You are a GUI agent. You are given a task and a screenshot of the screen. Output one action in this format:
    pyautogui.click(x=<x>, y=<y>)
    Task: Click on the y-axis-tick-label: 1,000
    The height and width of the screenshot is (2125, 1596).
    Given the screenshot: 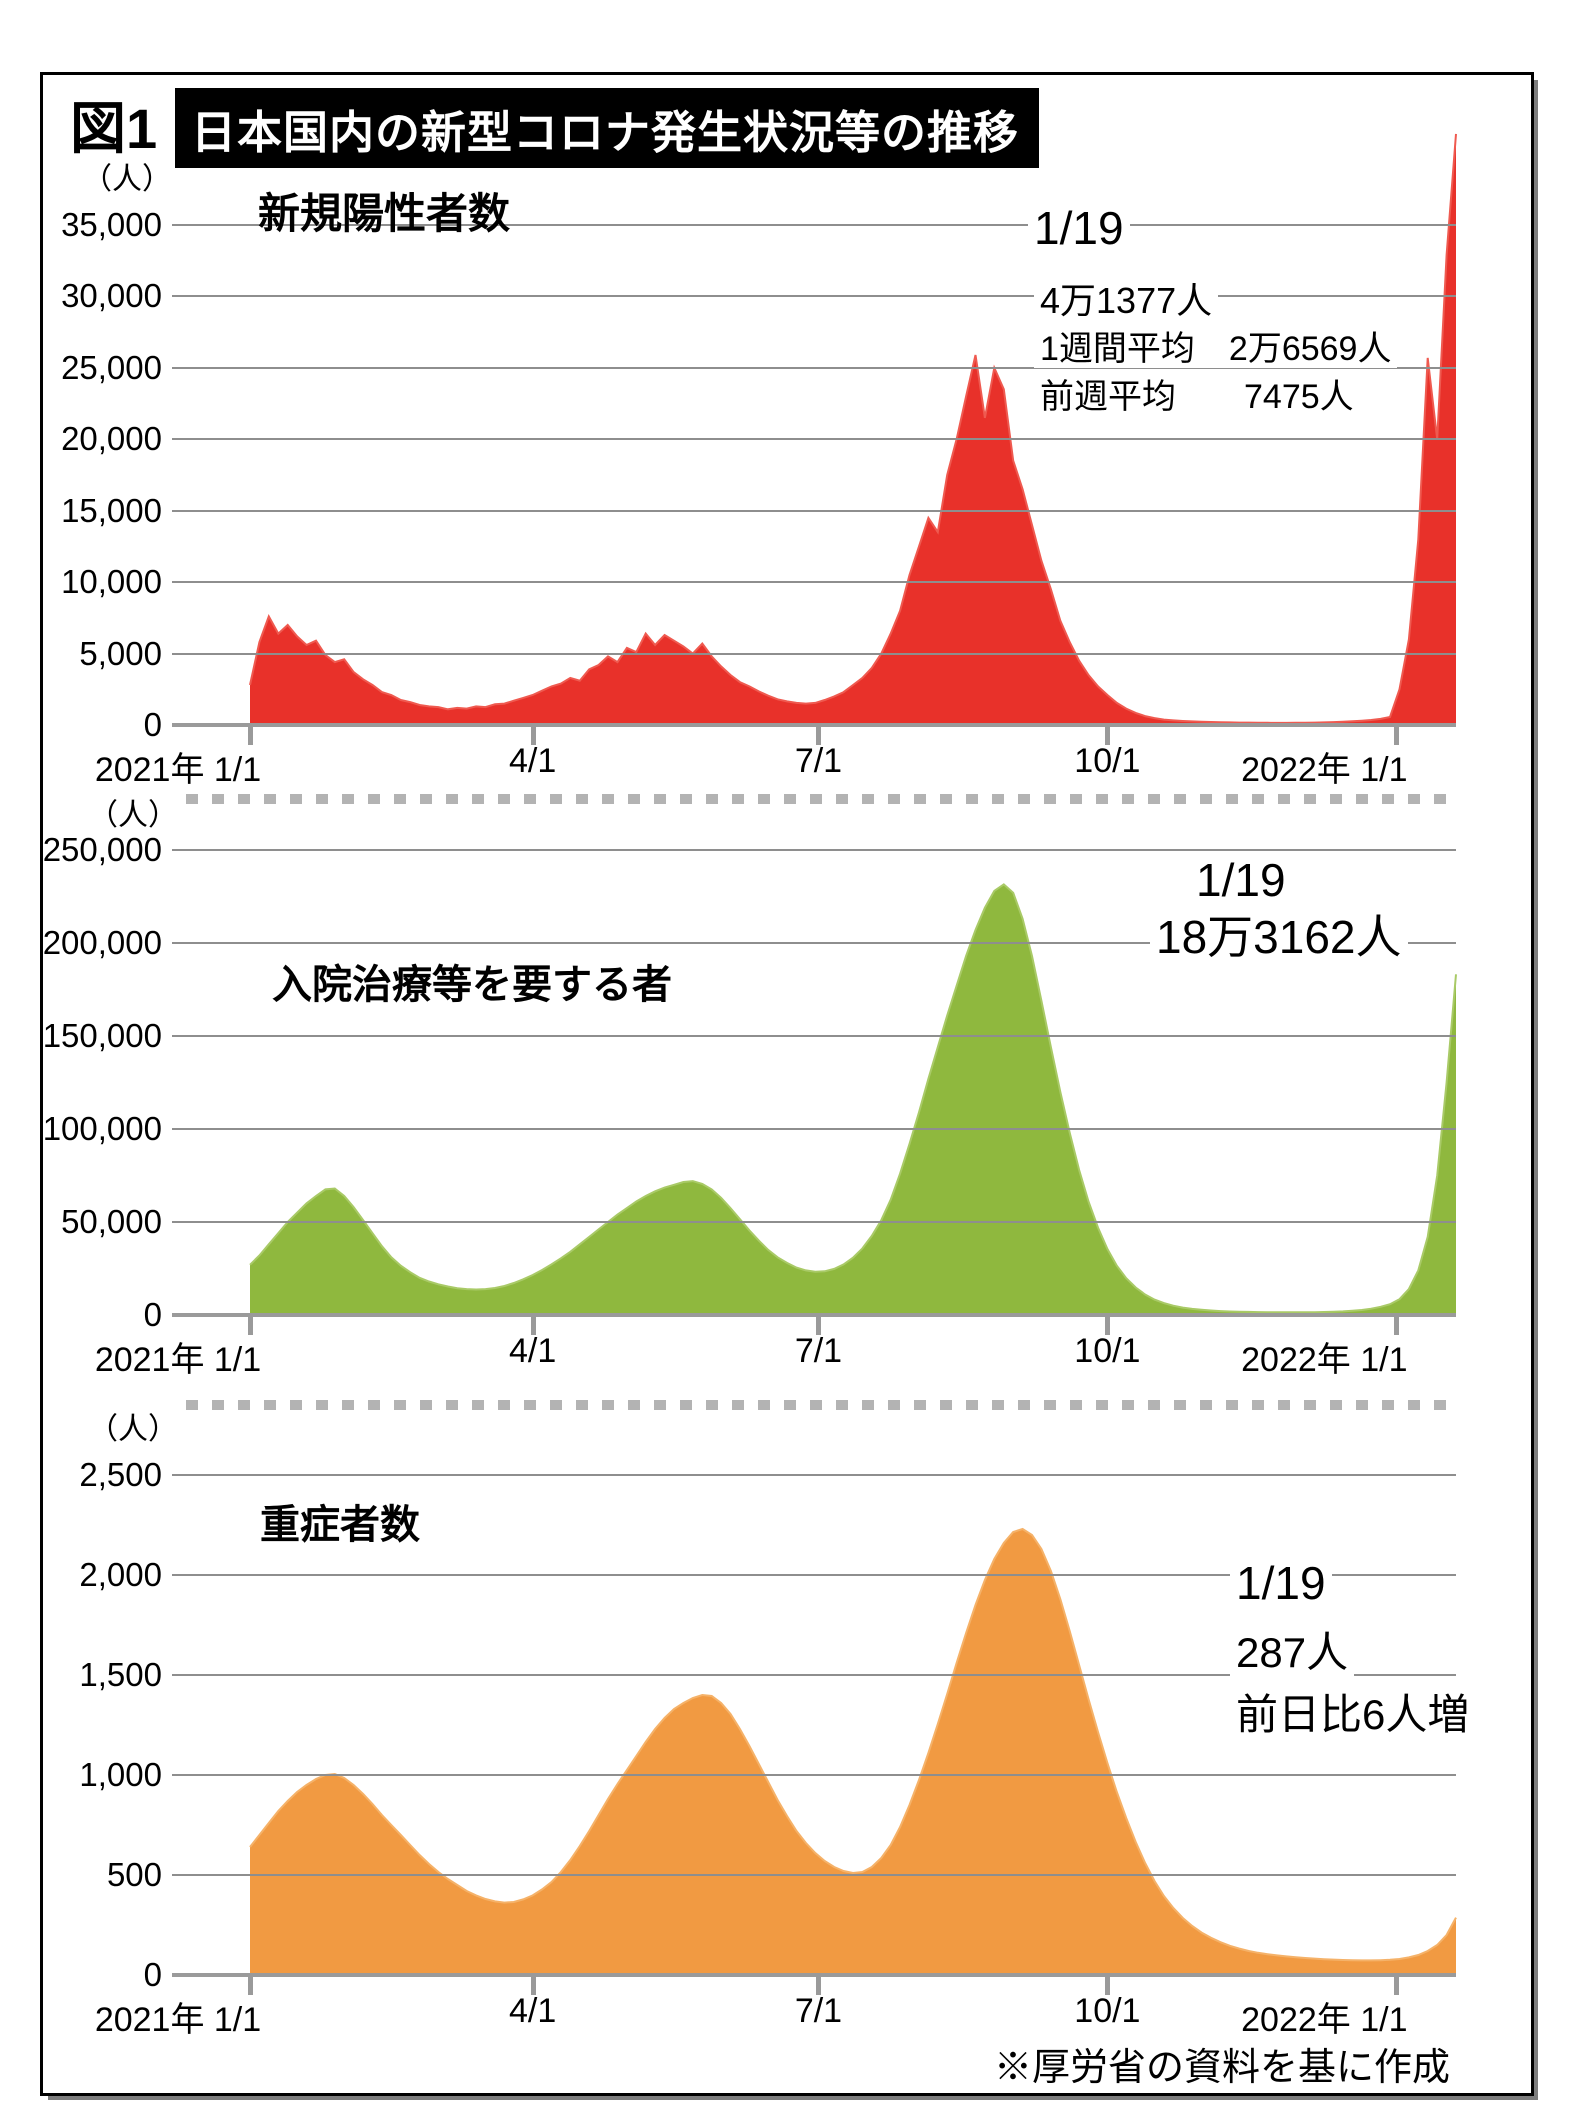 What is the action you would take?
    pyautogui.click(x=120, y=1774)
    